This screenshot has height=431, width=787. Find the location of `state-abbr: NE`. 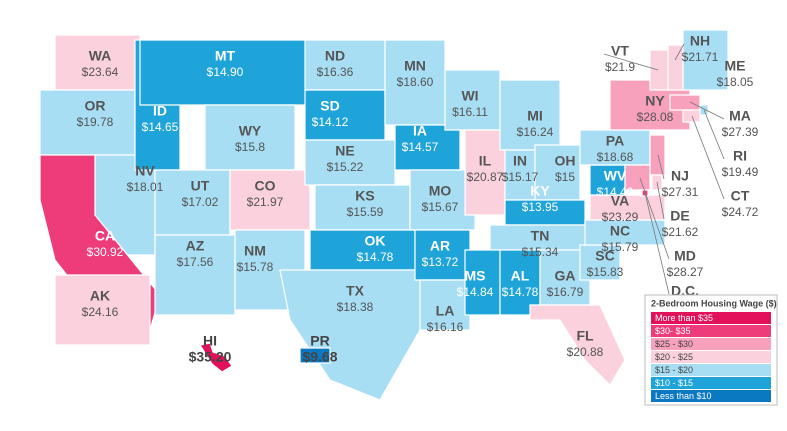

state-abbr: NE is located at coordinates (344, 151).